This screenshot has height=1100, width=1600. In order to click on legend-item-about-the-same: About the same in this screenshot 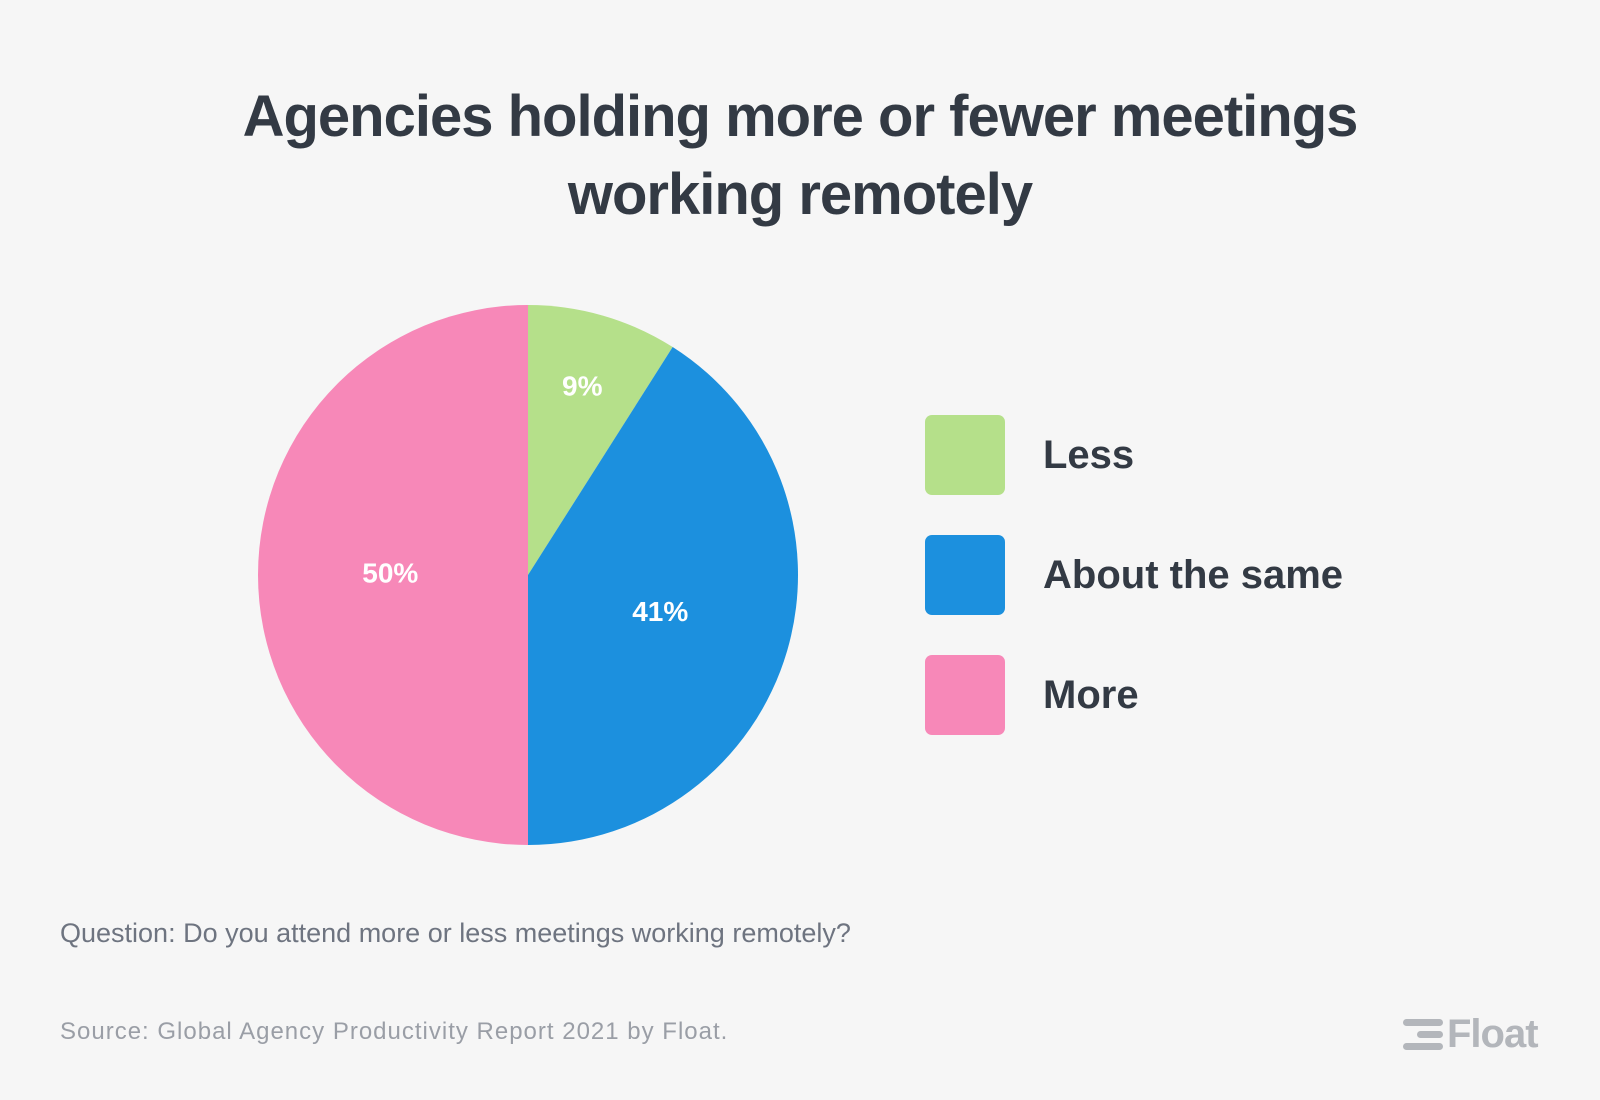, I will do `click(1134, 575)`.